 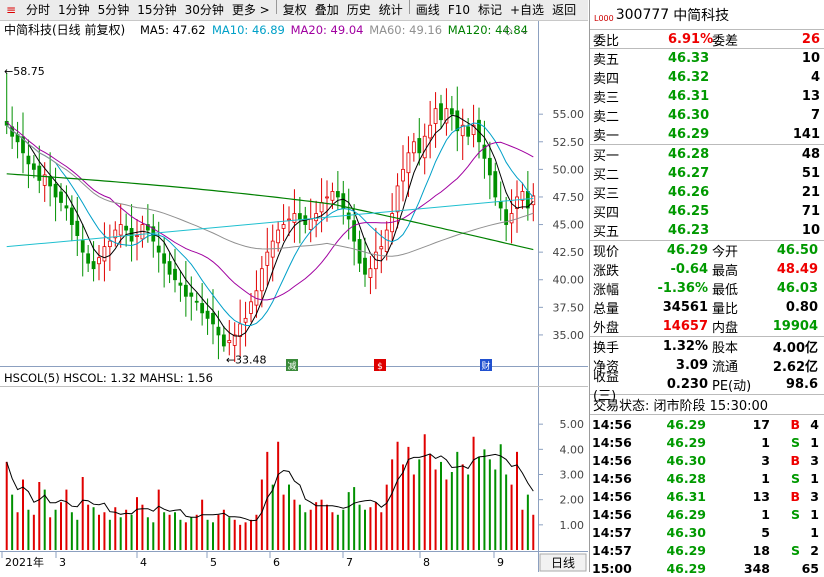 What do you see at coordinates (524, 30) in the screenshot?
I see `chevron-down-icon: ⌄` at bounding box center [524, 30].